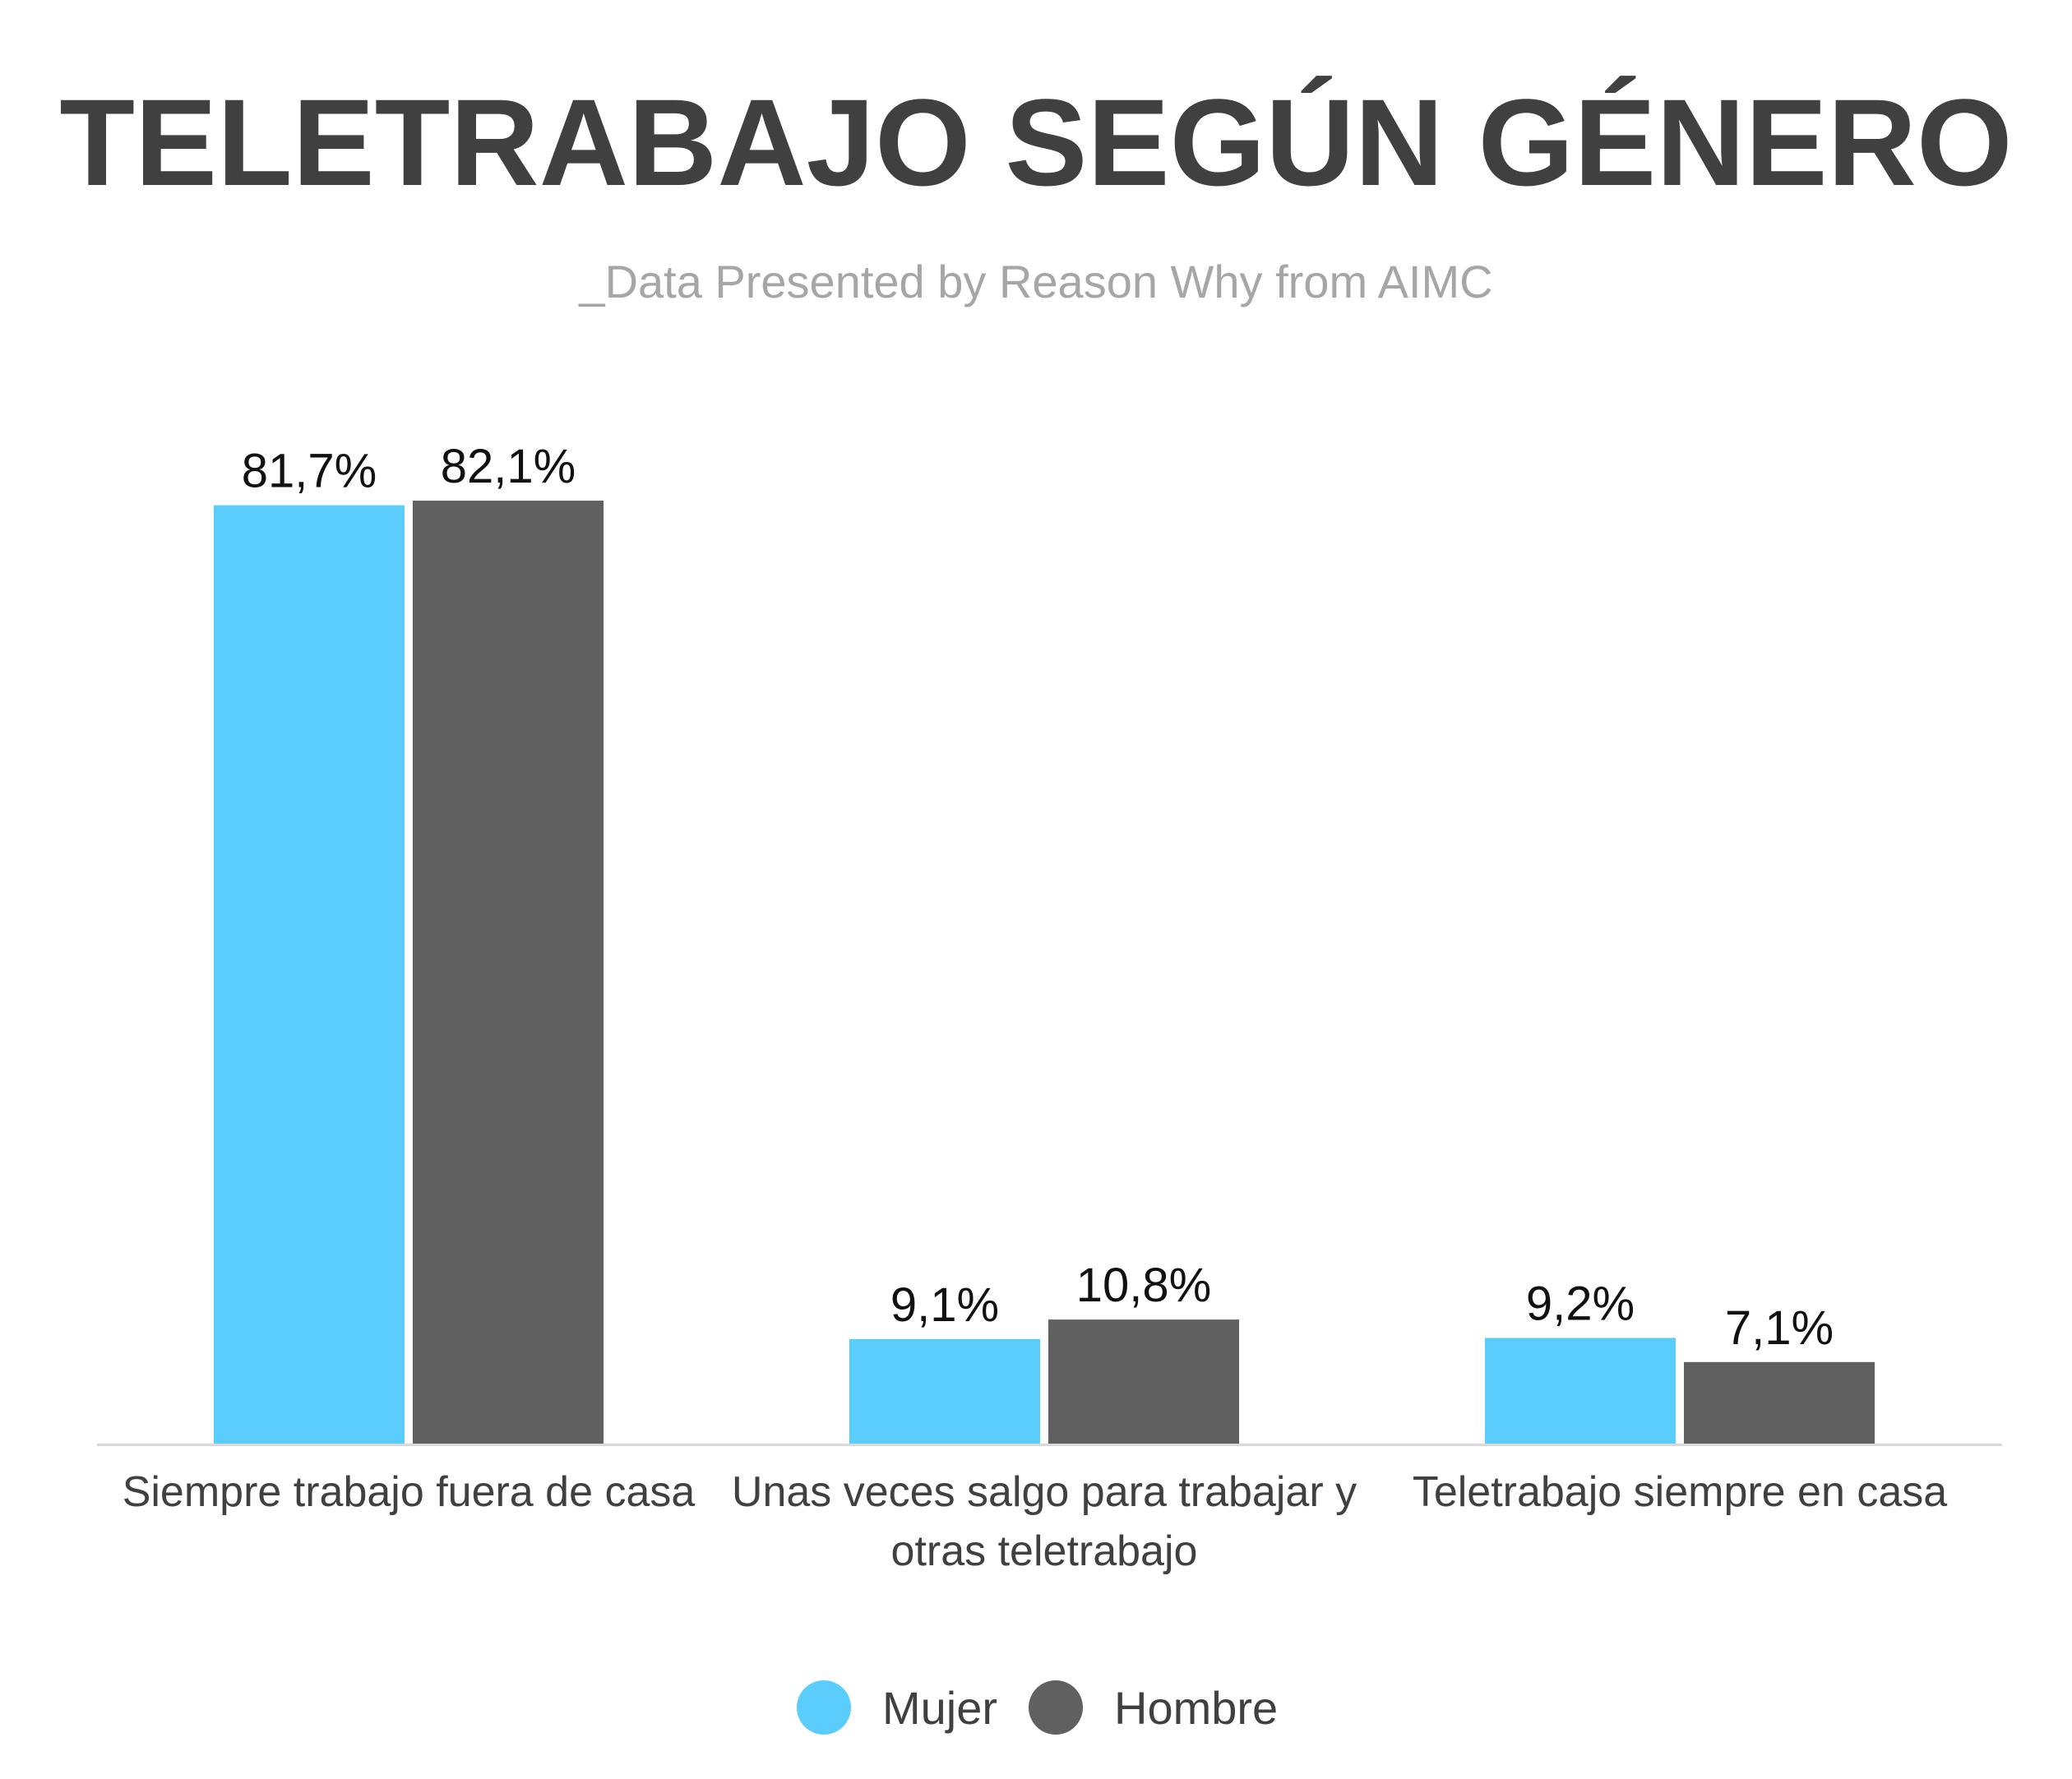  What do you see at coordinates (824, 1708) in the screenshot?
I see `legend-swatch-mujer` at bounding box center [824, 1708].